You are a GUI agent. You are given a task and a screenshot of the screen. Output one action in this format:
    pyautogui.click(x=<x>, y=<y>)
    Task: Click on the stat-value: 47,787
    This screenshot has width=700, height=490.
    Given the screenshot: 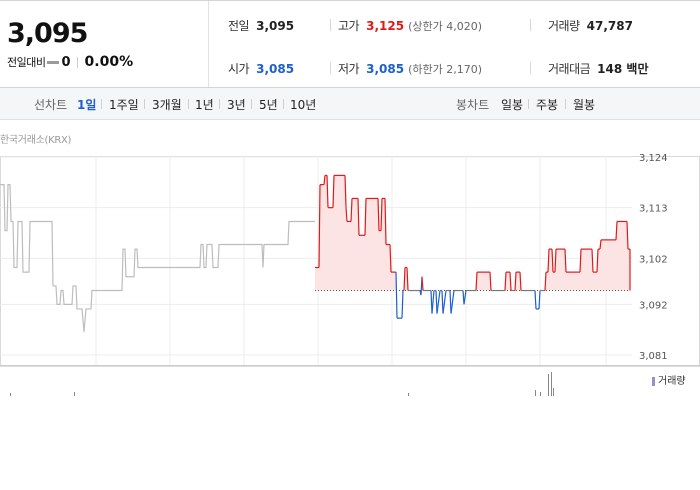 What is the action you would take?
    pyautogui.click(x=609, y=26)
    